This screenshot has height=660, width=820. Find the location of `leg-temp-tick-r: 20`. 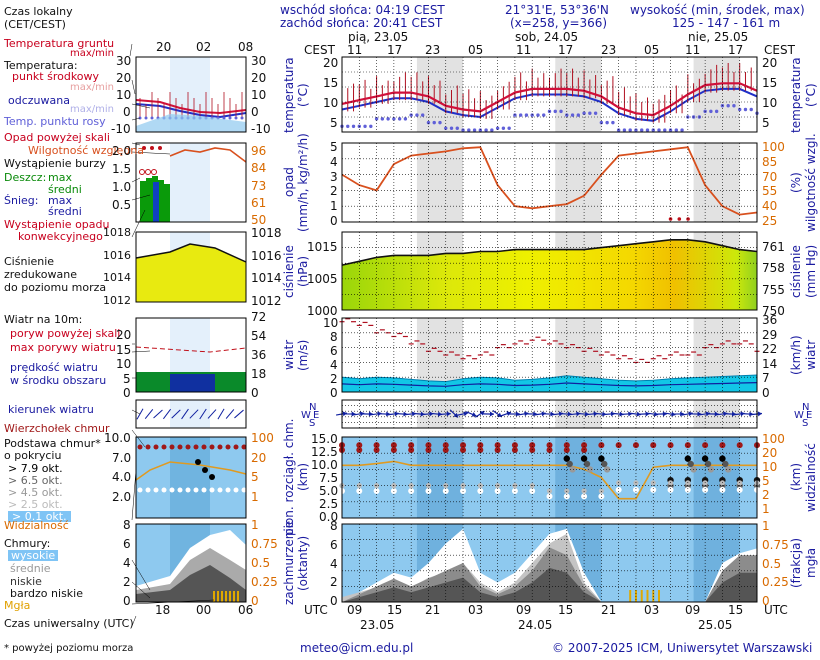

leg-temp-tick-r: 20 is located at coordinates (259, 78).